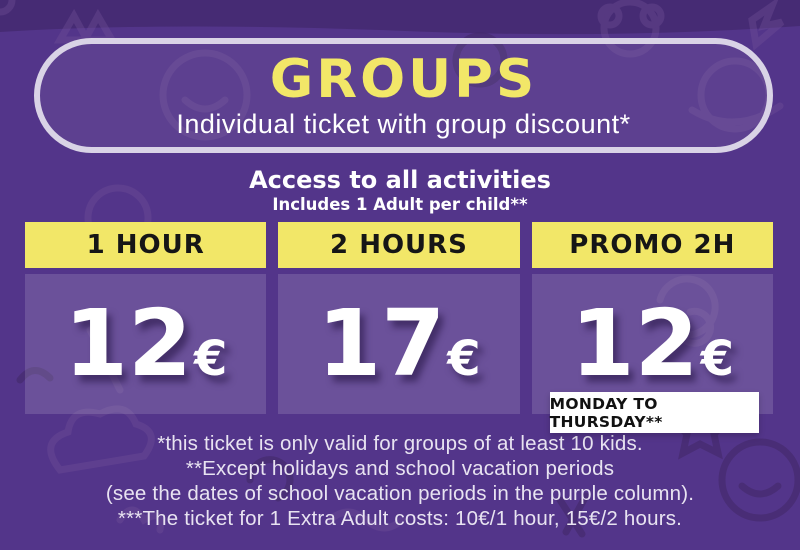 Image resolution: width=800 pixels, height=550 pixels. What do you see at coordinates (403, 79) in the screenshot?
I see `page-title: GROUPS` at bounding box center [403, 79].